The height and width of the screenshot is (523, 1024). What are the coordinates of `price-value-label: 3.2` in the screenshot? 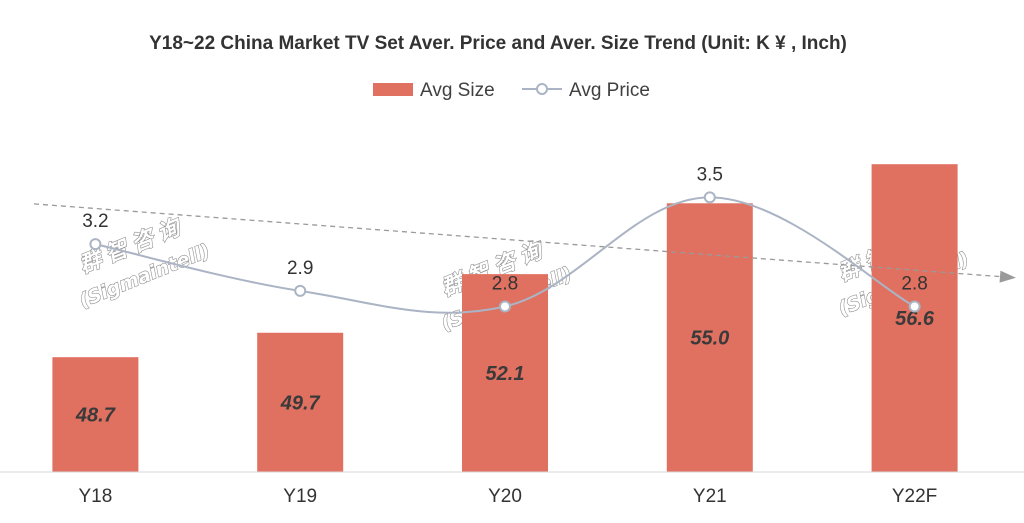 It's located at (95, 221).